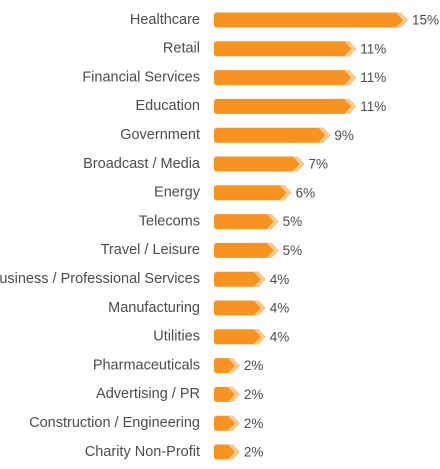  What do you see at coordinates (142, 164) in the screenshot?
I see `category-label: Broadcast / Media` at bounding box center [142, 164].